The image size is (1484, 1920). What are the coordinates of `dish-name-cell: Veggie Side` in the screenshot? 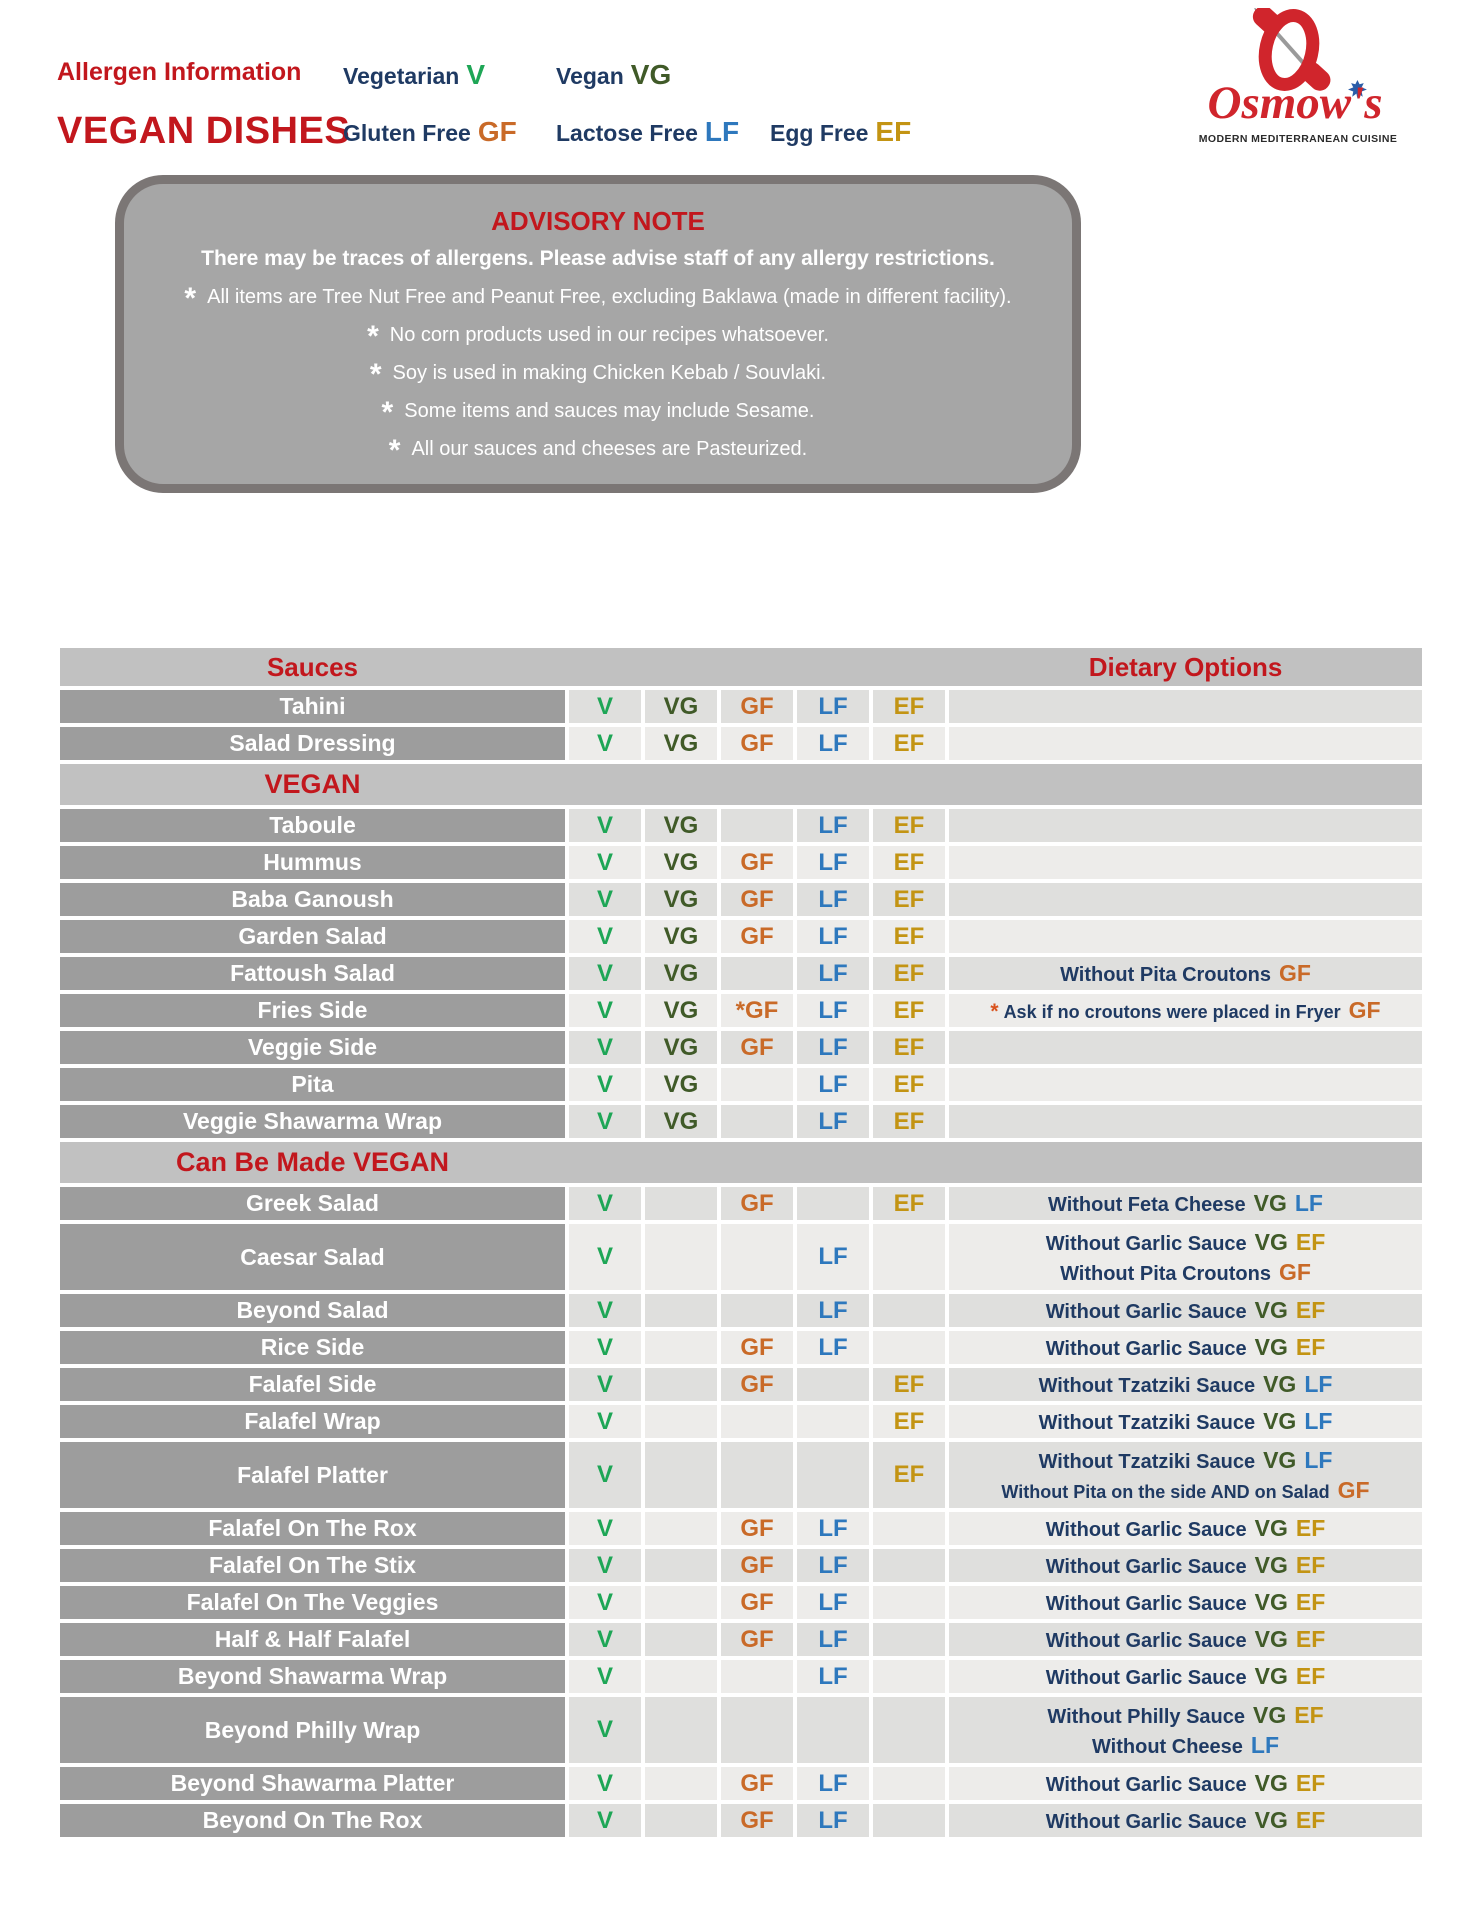 It's located at (312, 1047).